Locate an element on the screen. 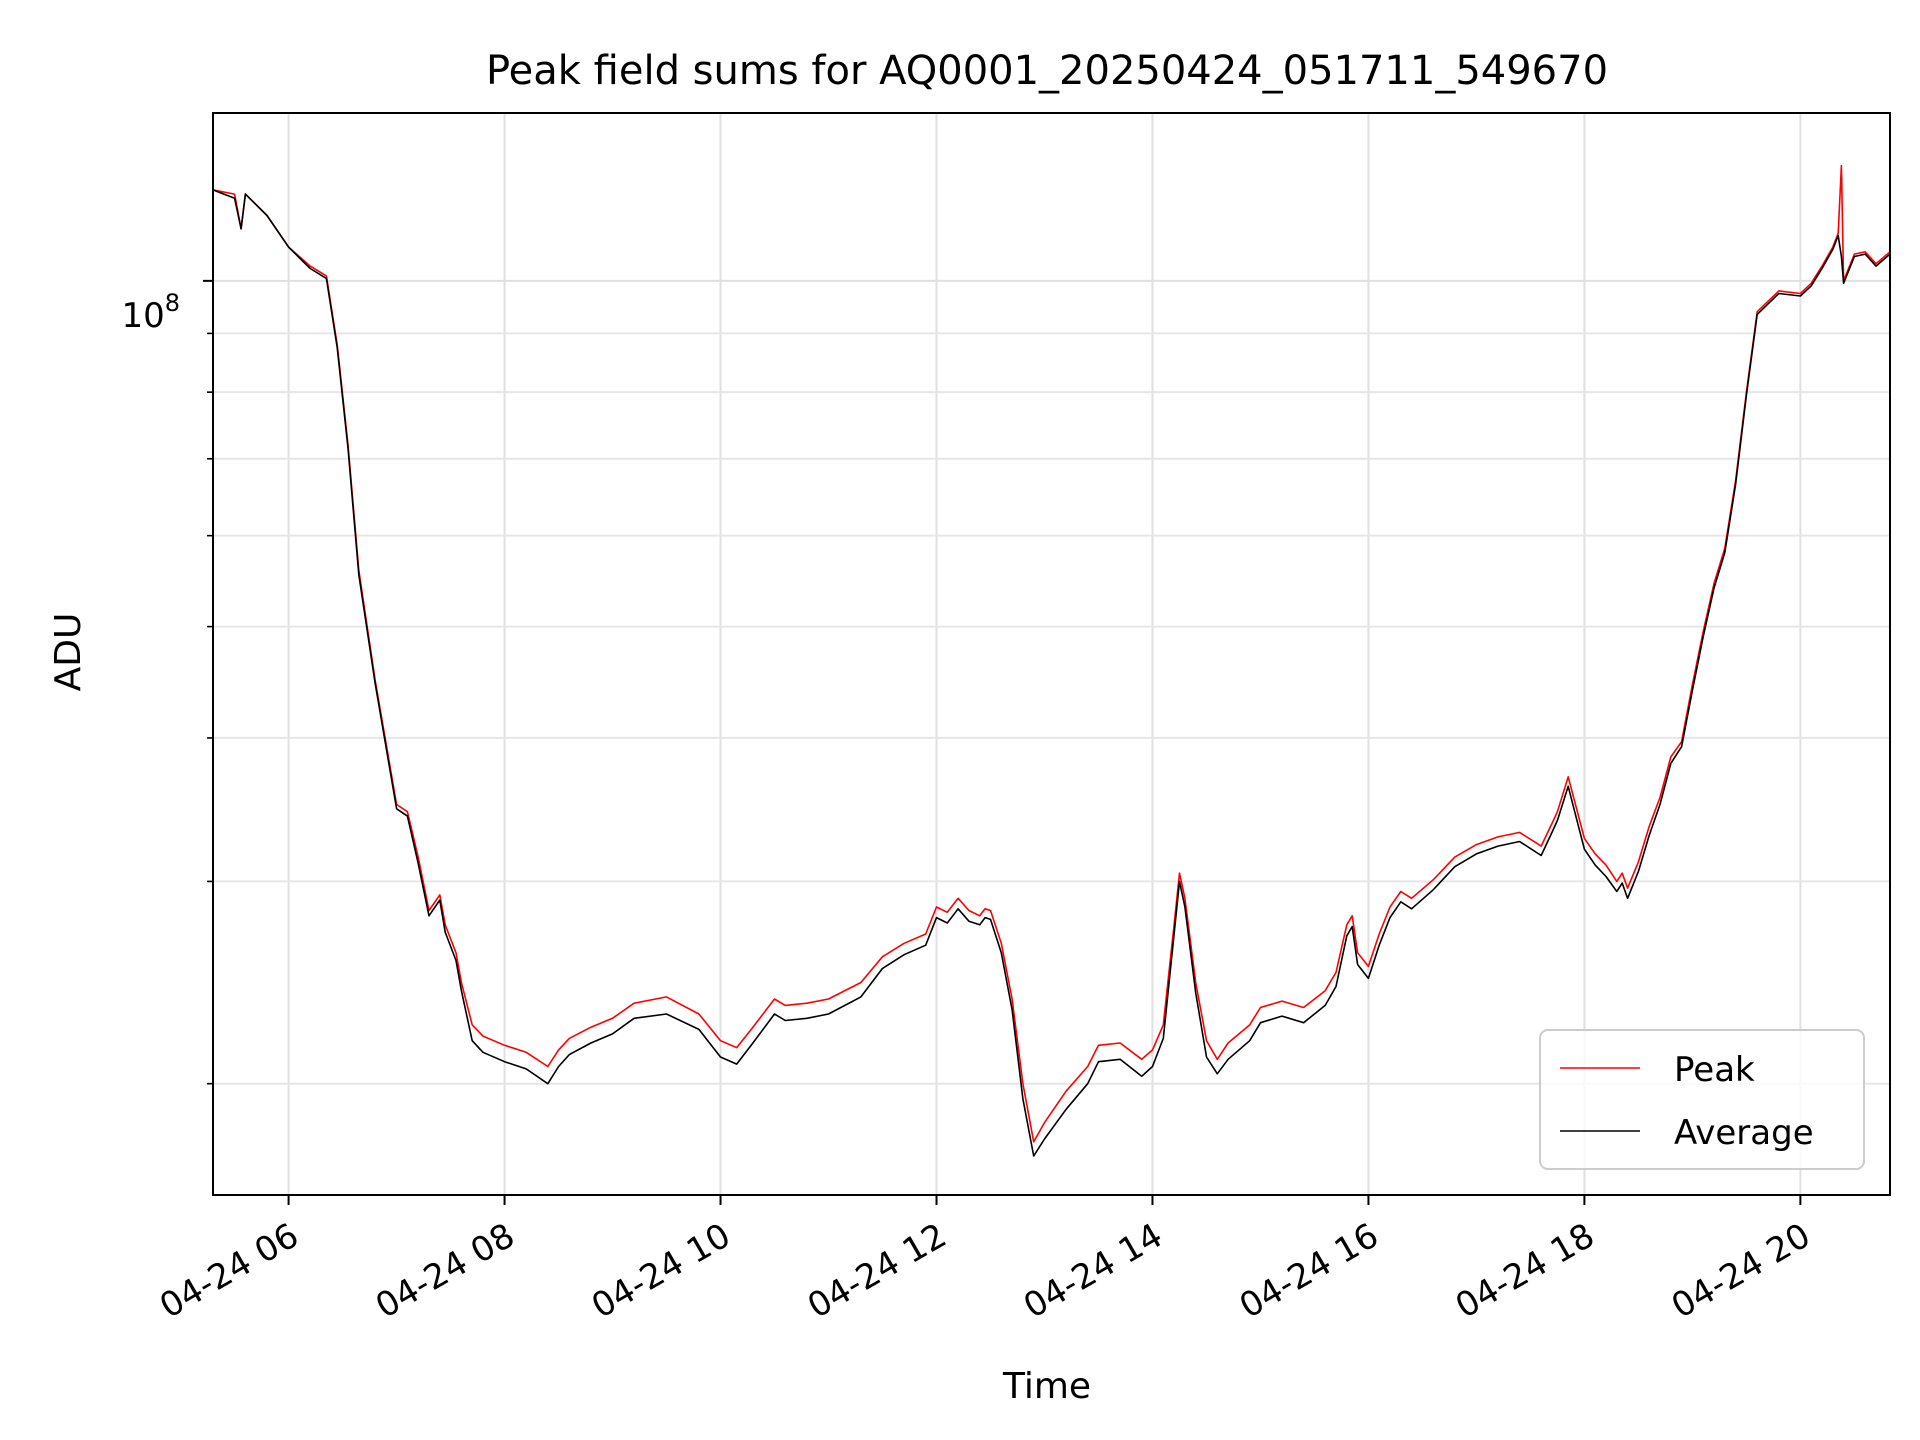 The width and height of the screenshot is (1920, 1440). y-axis-label: ADU is located at coordinates (68, 652).